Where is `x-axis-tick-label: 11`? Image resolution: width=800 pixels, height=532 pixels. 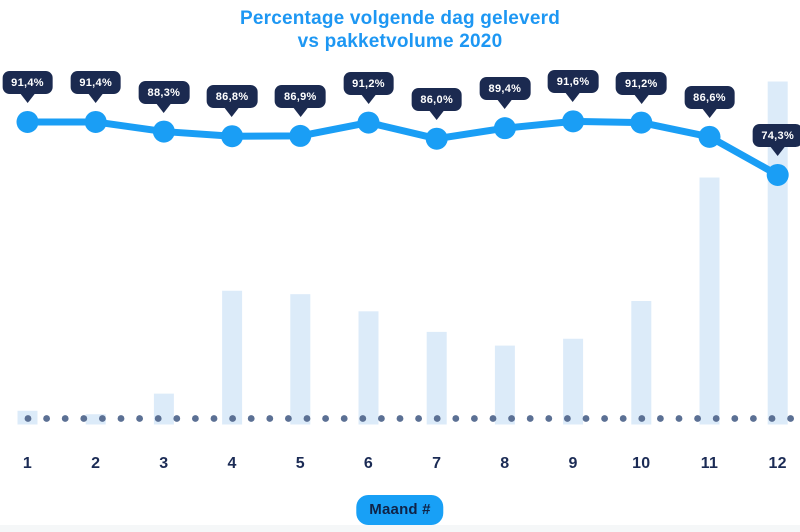
x-axis-tick-label: 11 is located at coordinates (709, 463).